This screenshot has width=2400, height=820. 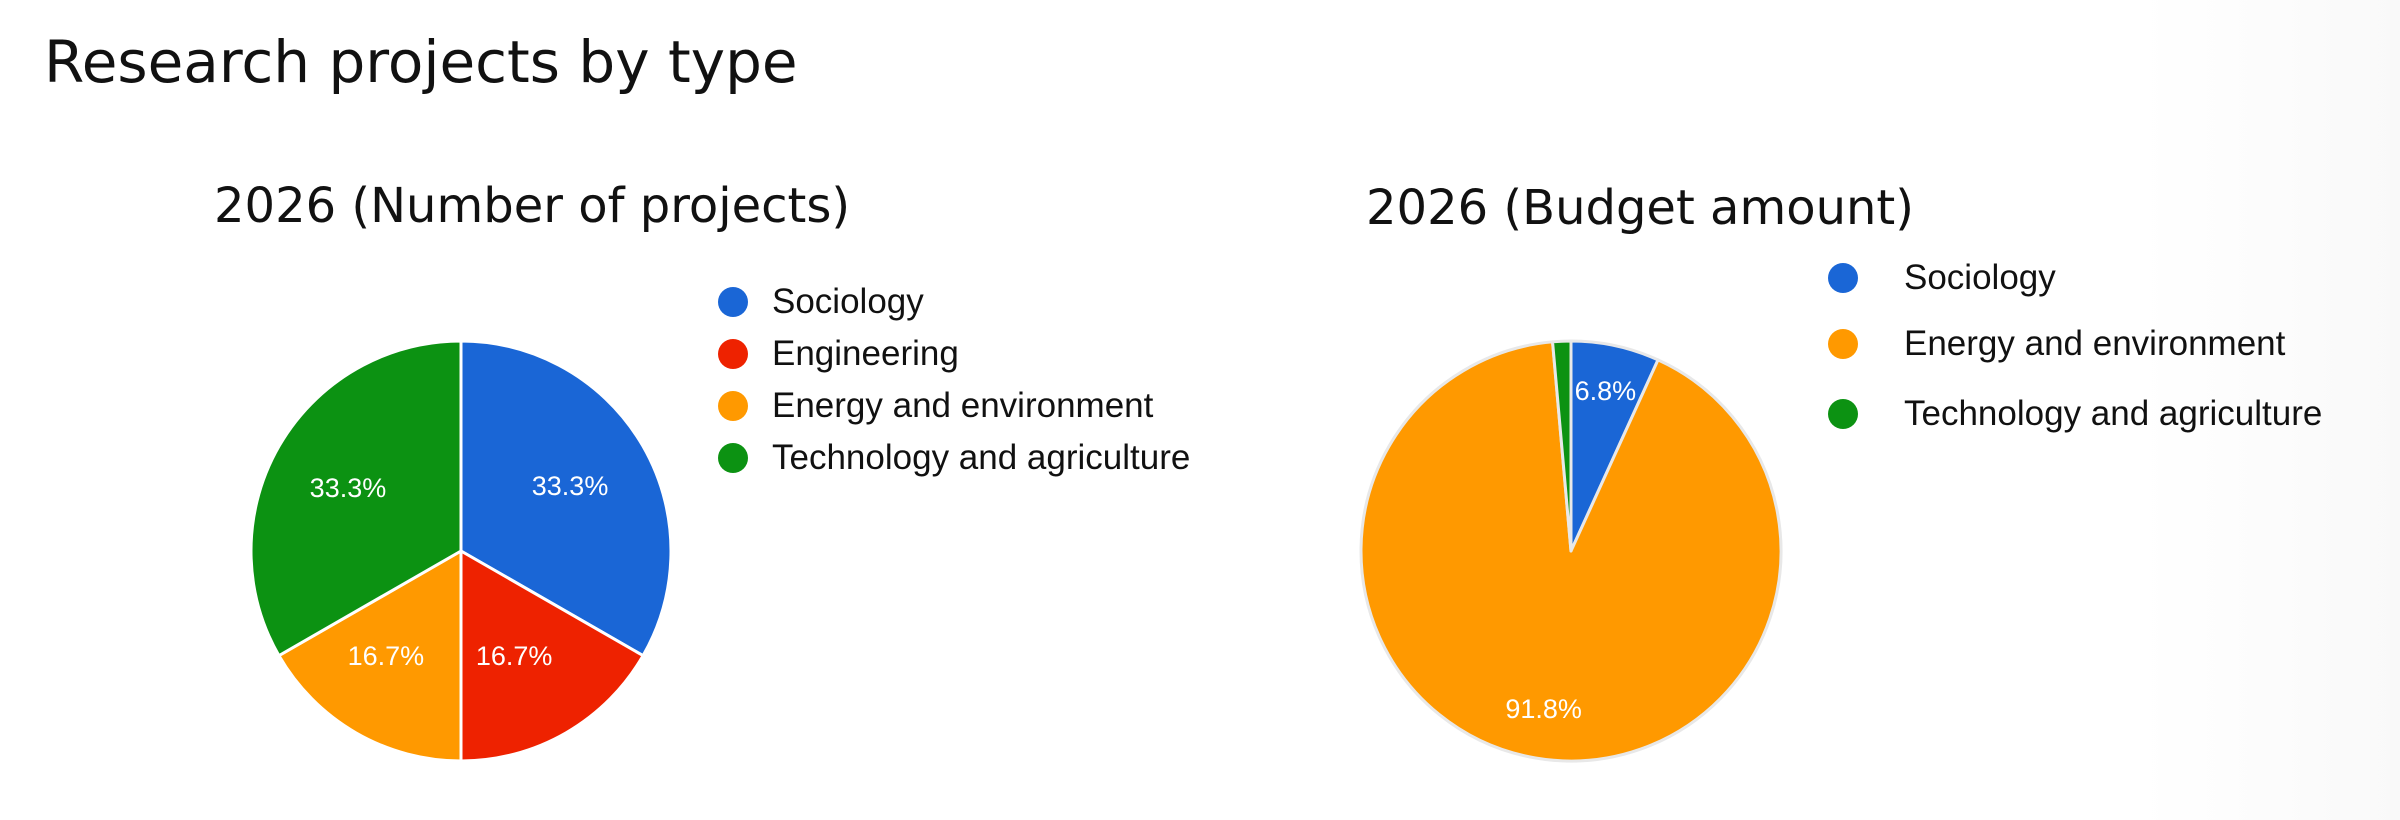 What do you see at coordinates (963, 405) in the screenshot?
I see `legend-label-energy-and-environment: Energy and environment` at bounding box center [963, 405].